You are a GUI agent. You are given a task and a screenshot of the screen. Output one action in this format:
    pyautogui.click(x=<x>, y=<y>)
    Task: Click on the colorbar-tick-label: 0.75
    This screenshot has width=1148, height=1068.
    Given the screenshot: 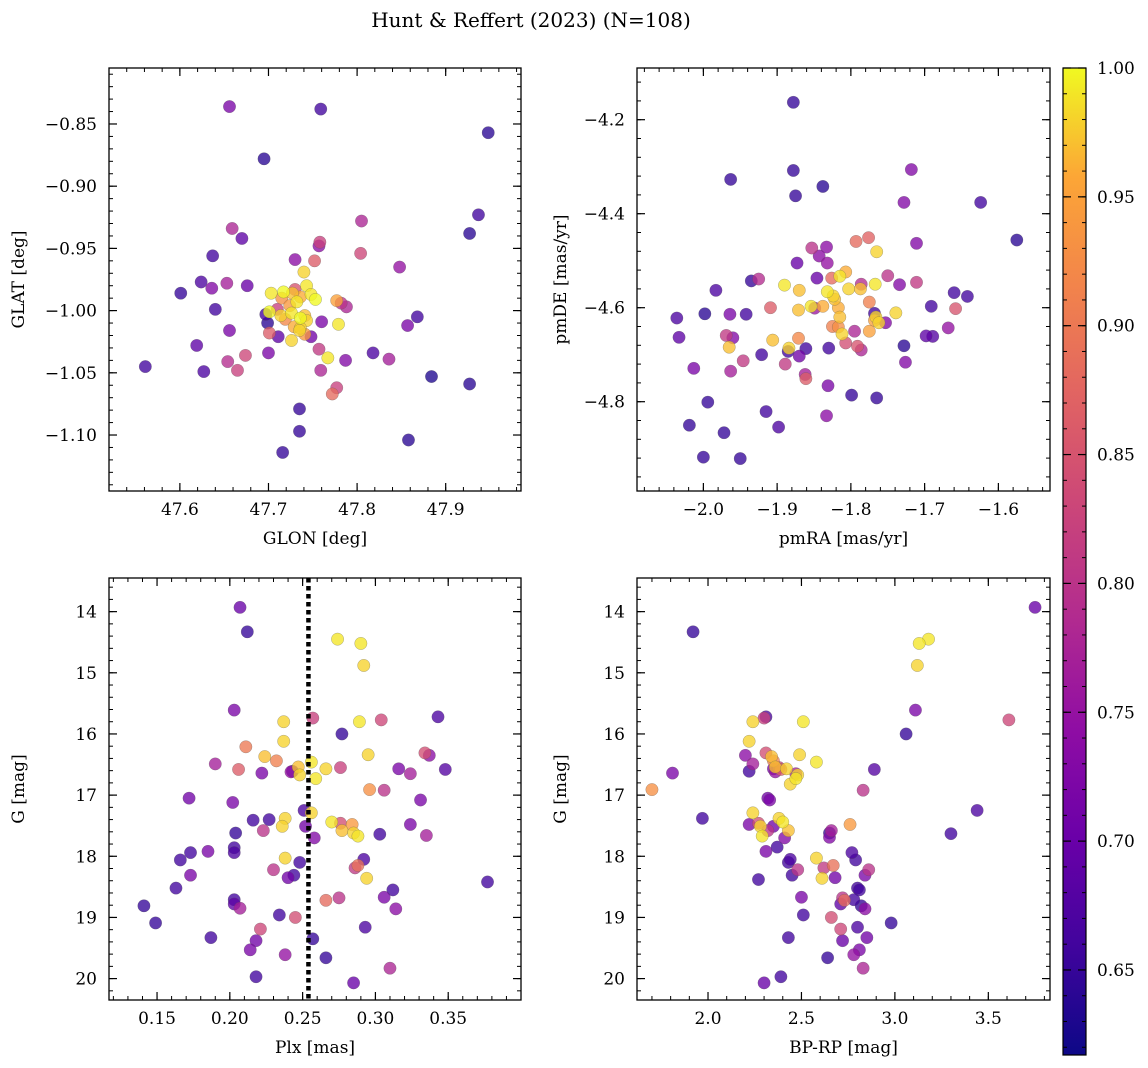 What is the action you would take?
    pyautogui.click(x=1116, y=713)
    